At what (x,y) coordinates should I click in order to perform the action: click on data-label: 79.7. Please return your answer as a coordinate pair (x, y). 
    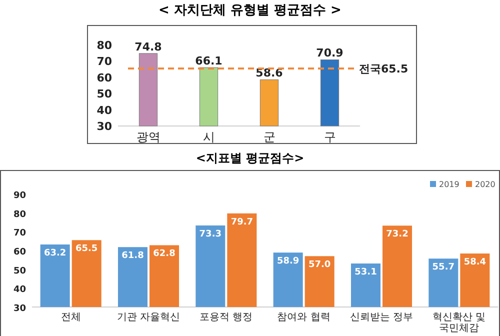
    Looking at the image, I should click on (242, 222).